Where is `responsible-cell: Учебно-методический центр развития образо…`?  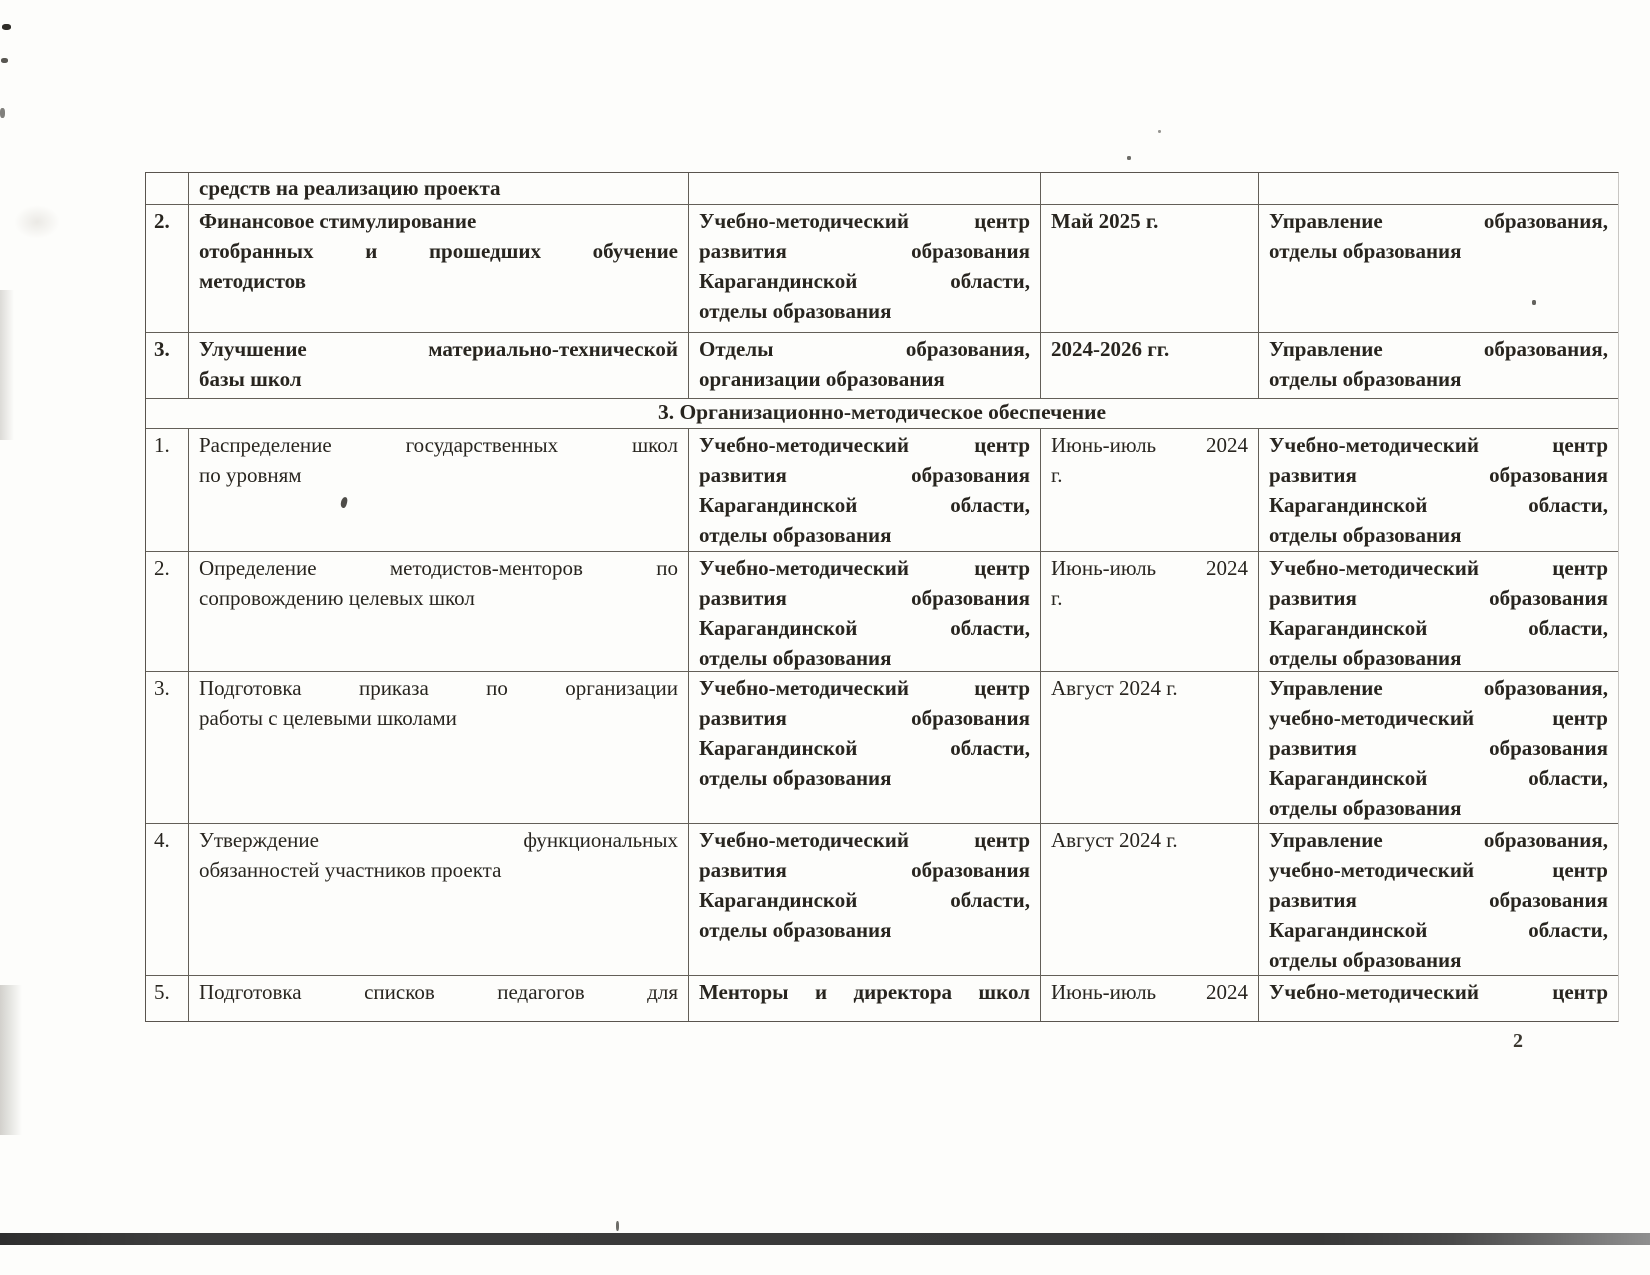
responsible-cell: Учебно-методический центр развития образо… is located at coordinates (1438, 490).